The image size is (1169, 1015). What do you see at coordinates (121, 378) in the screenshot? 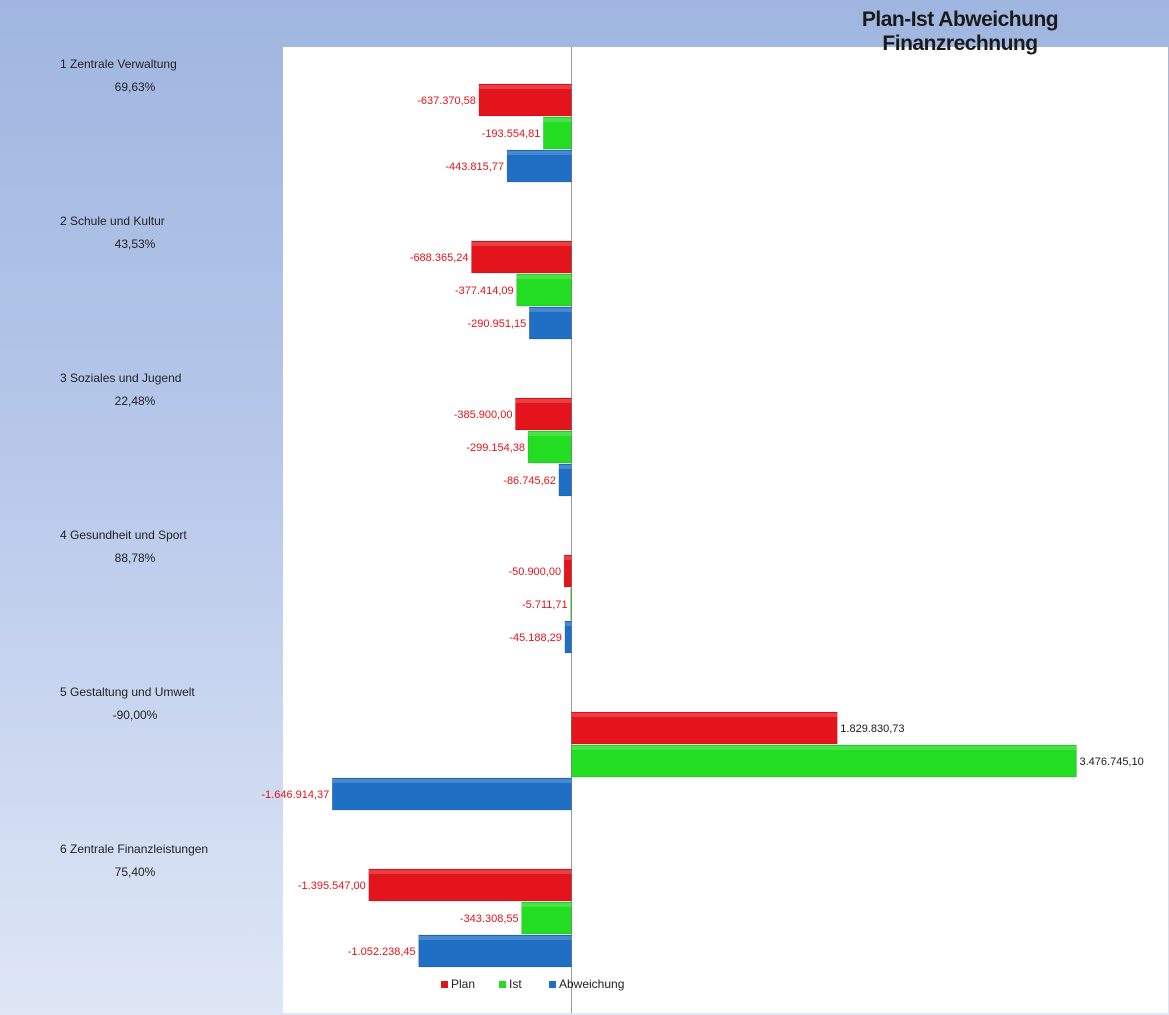
I see `category-label-3: 3 Soziales und Jugend` at bounding box center [121, 378].